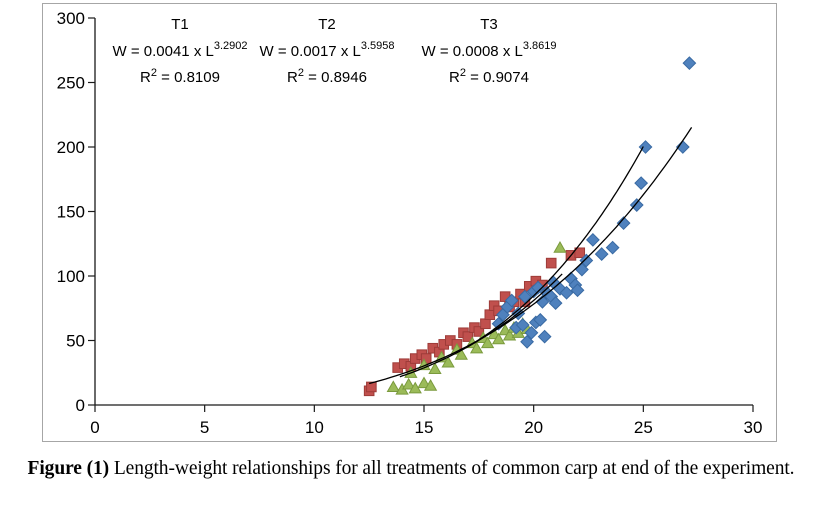 Image resolution: width=822 pixels, height=513 pixels. What do you see at coordinates (71, 147) in the screenshot?
I see `y-tick-label: 200` at bounding box center [71, 147].